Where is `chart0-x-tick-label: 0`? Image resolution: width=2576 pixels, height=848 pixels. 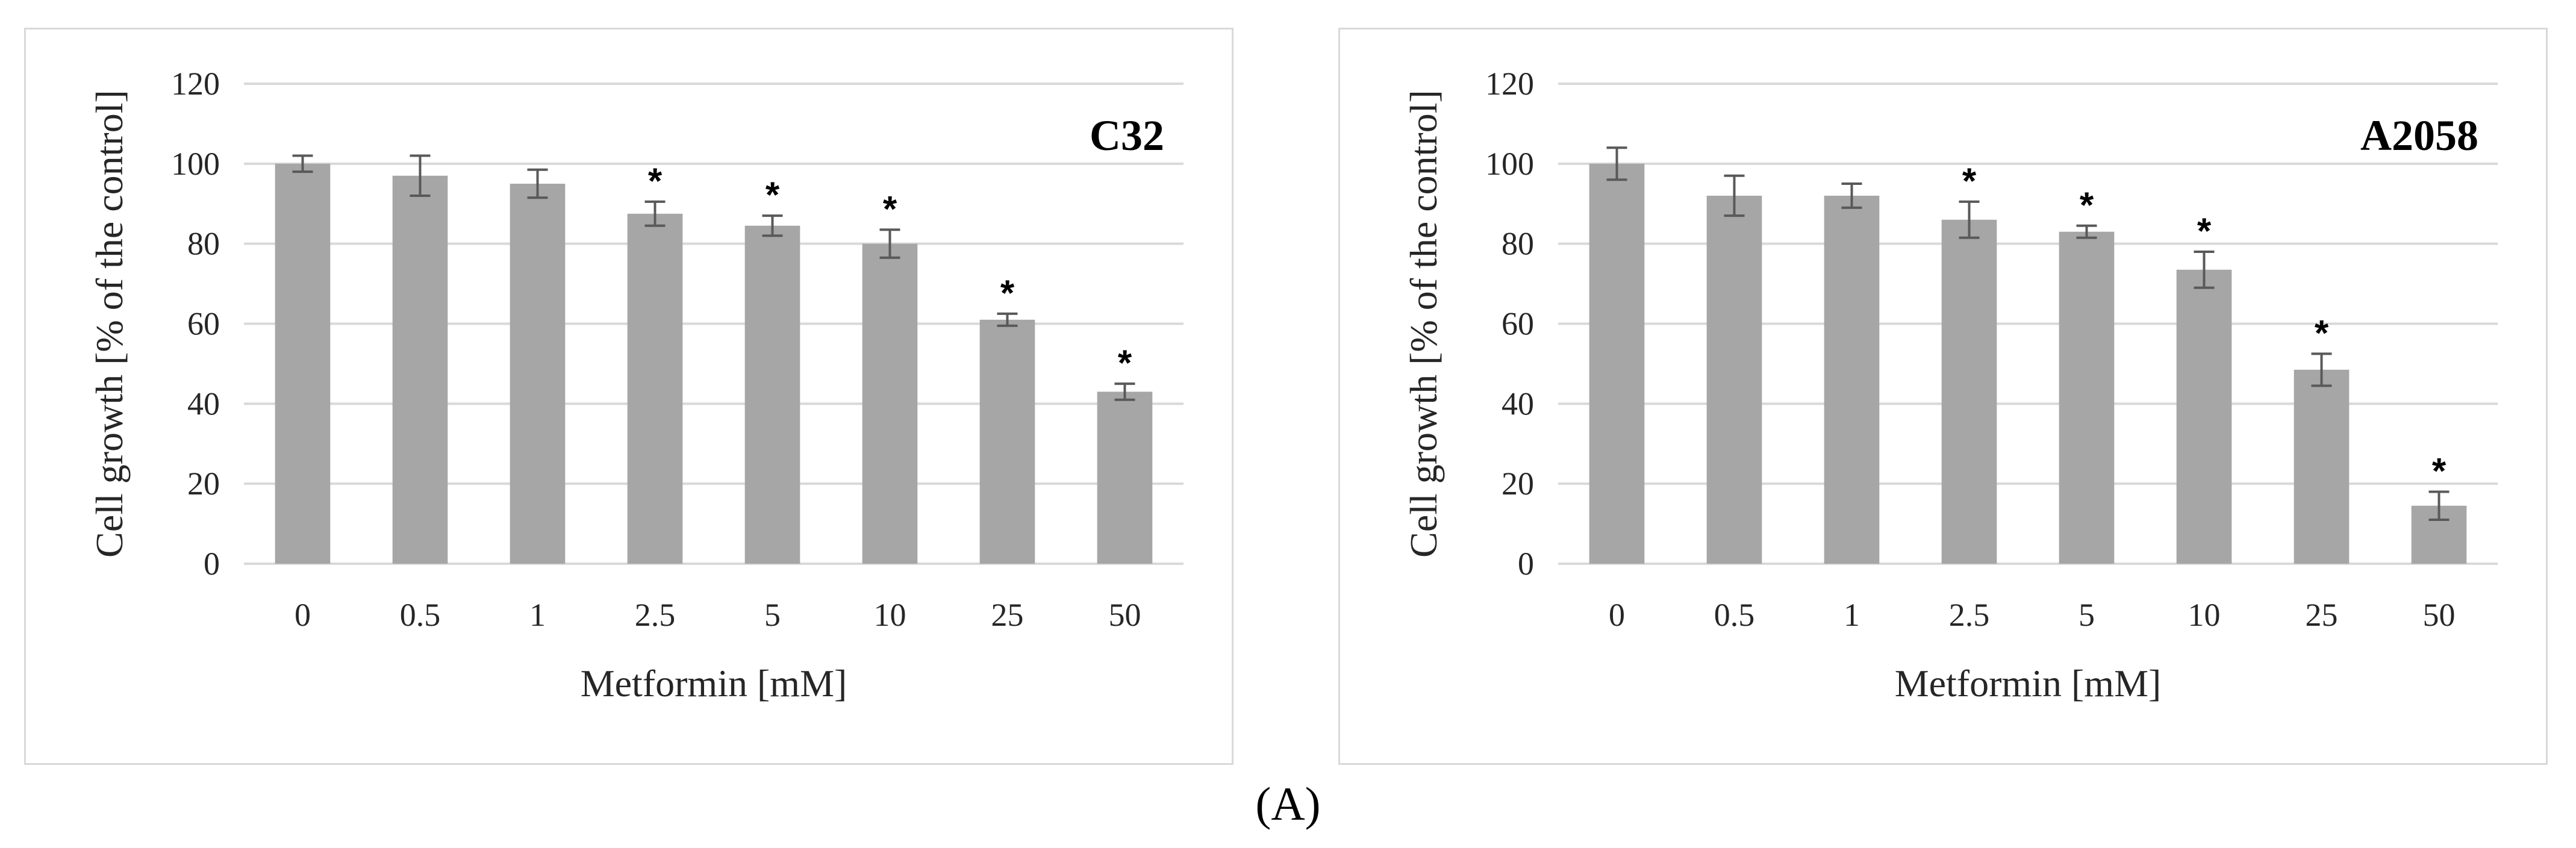
chart0-x-tick-label: 0 is located at coordinates (303, 615).